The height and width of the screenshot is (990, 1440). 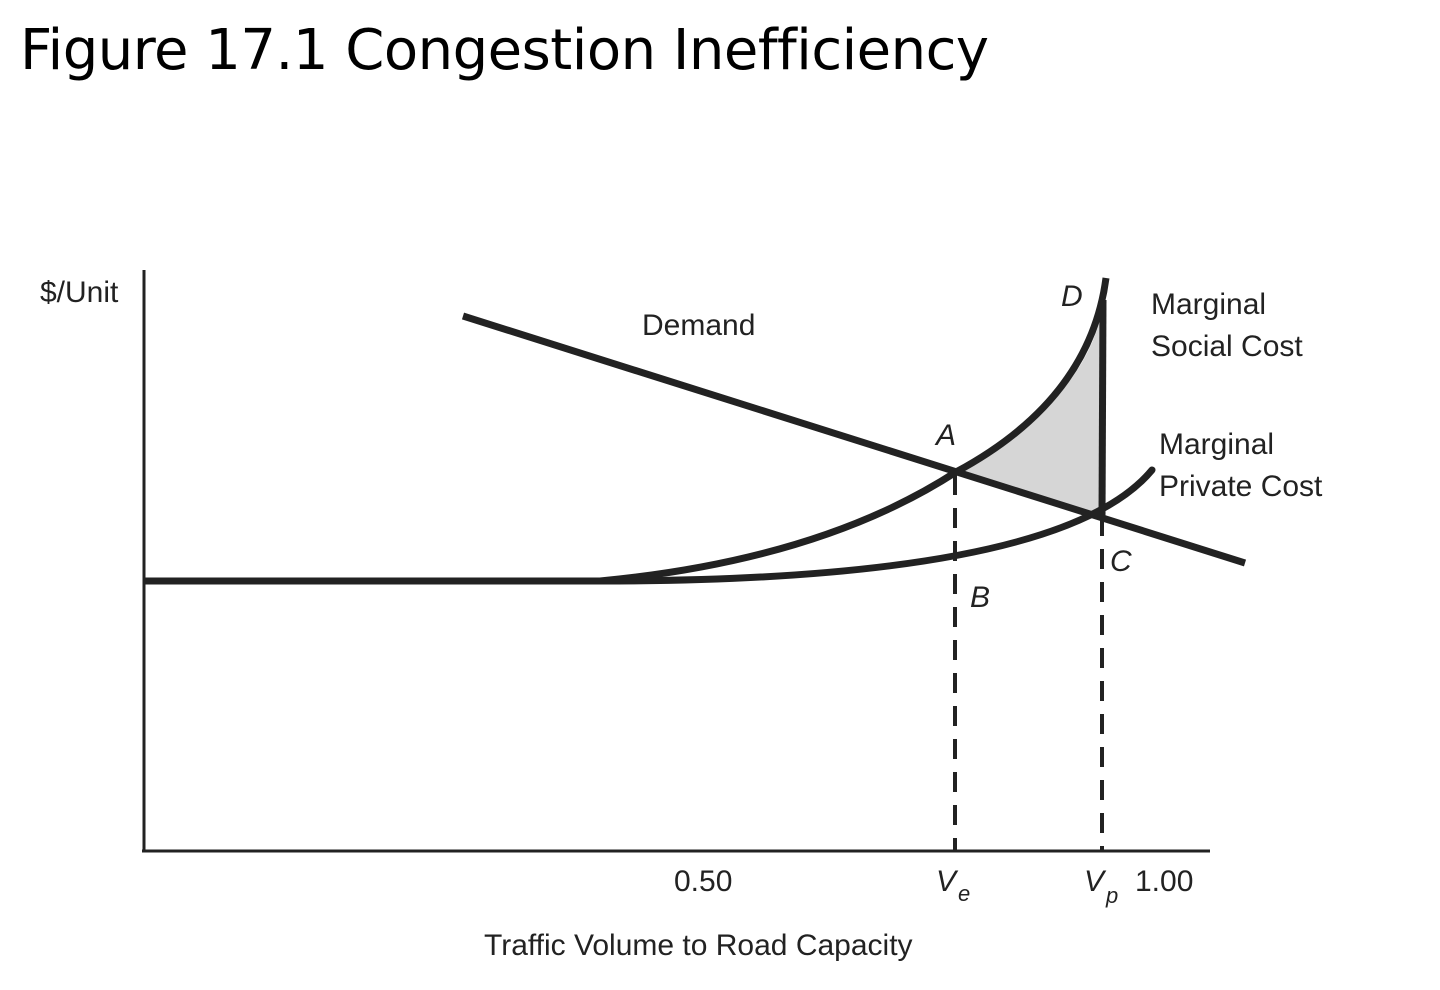 What do you see at coordinates (1241, 486) in the screenshot?
I see `mpc-label-line2: Private Cost` at bounding box center [1241, 486].